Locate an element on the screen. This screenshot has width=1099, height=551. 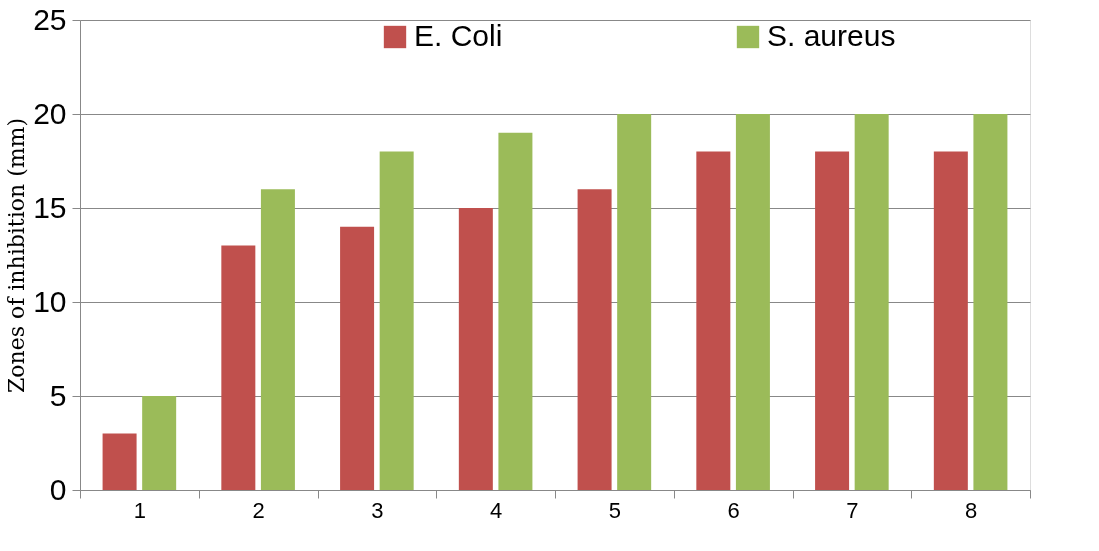
legend-label: E. Coli is located at coordinates (458, 35).